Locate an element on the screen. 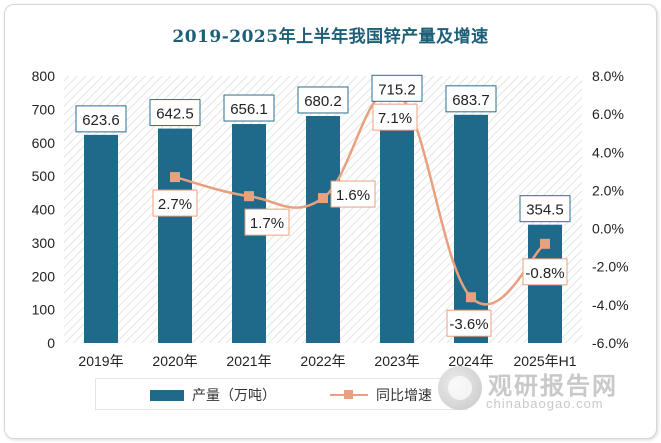 The image size is (661, 443). legend: 产量（万吨） 同比增速 is located at coordinates (281, 394).